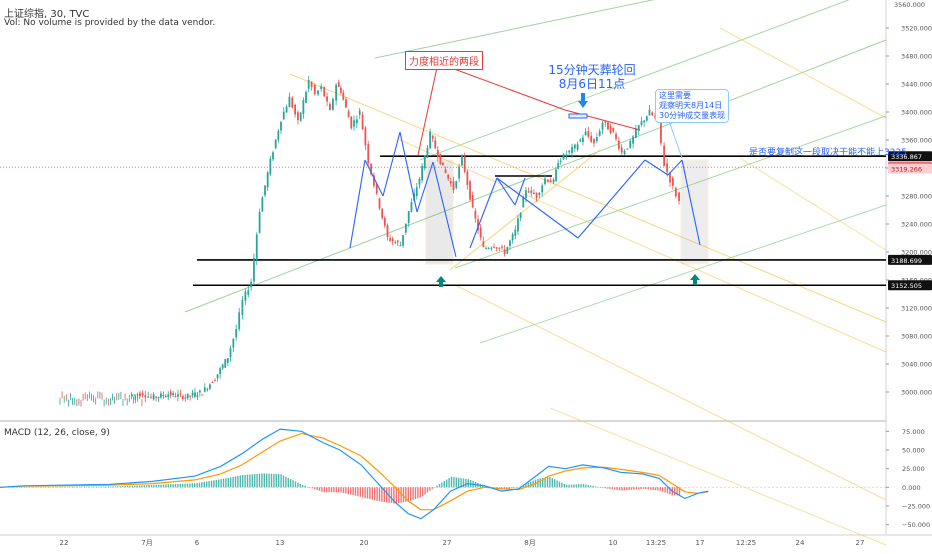 This screenshot has height=554, width=932. I want to click on strength-annotation-box: 力度相近的两段, so click(444, 60).